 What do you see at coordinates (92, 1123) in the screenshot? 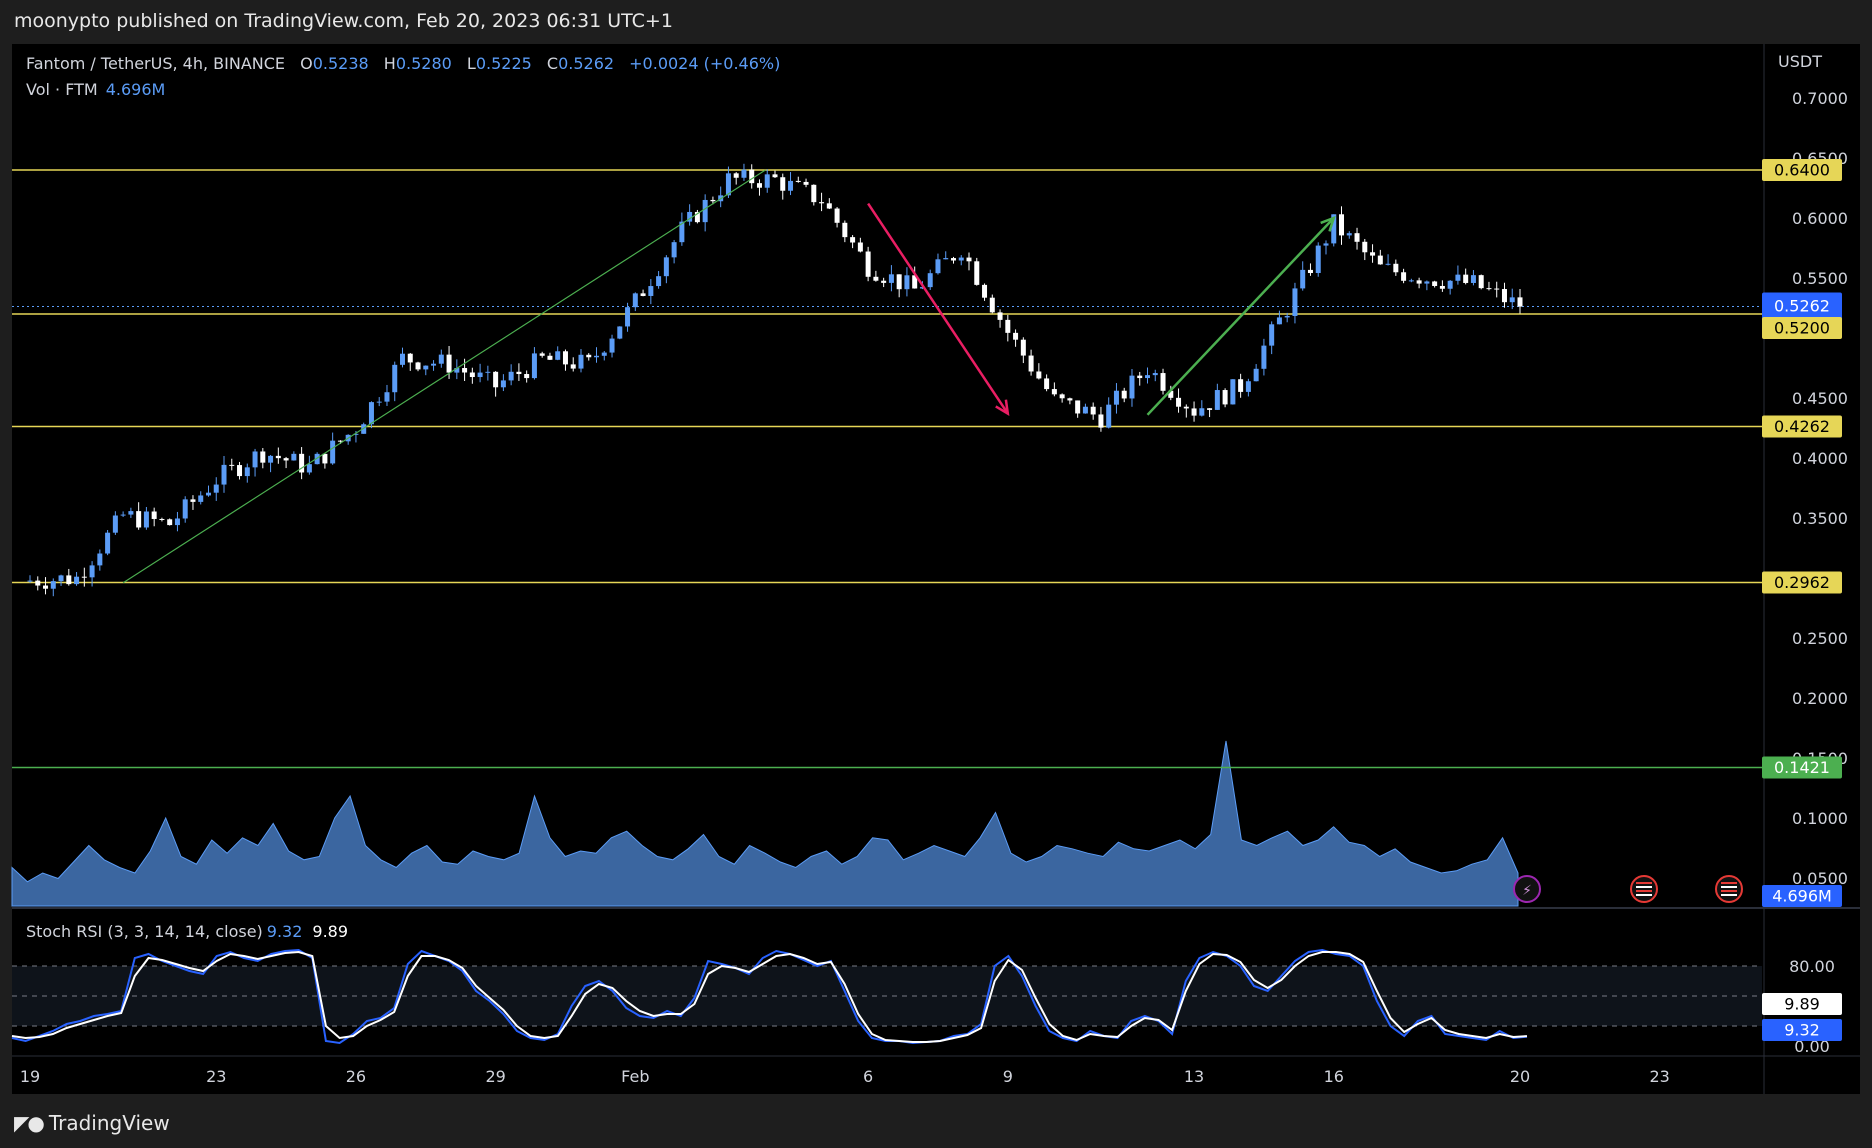
I see `tradingview-logo: ◤● TradingView` at bounding box center [92, 1123].